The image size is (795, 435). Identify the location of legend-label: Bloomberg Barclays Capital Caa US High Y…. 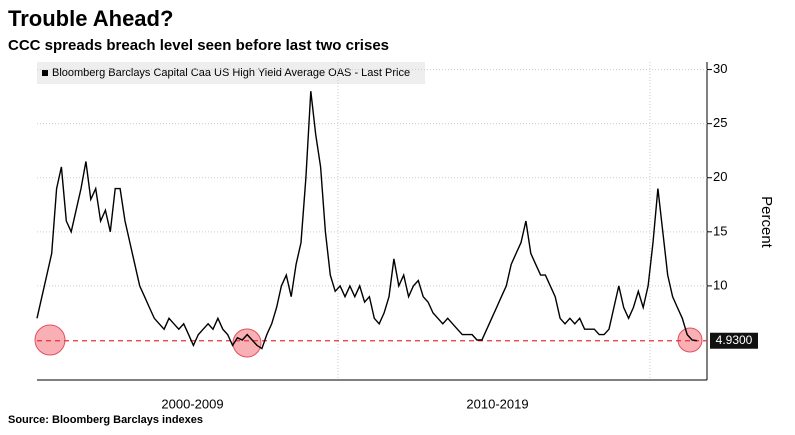
(231, 73).